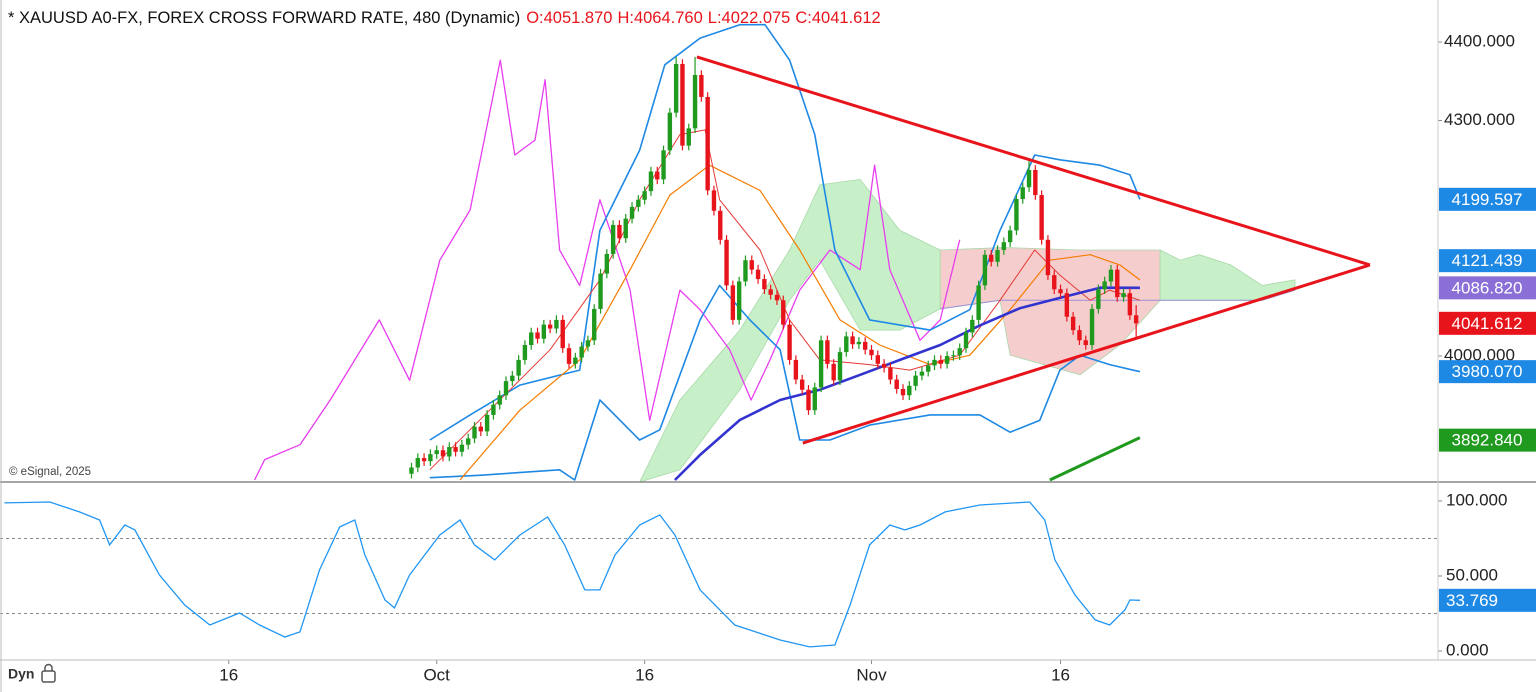 The image size is (1536, 692). Describe the element at coordinates (21, 674) in the screenshot. I see `dynamic-mode: Dyn` at that location.